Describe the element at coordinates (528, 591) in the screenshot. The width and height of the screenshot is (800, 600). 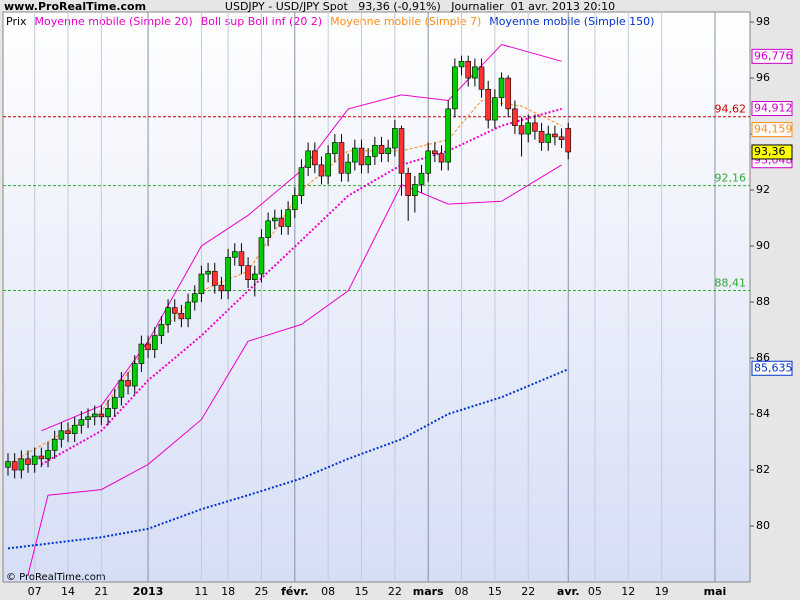
I see `x-tick-label: 22` at that location.